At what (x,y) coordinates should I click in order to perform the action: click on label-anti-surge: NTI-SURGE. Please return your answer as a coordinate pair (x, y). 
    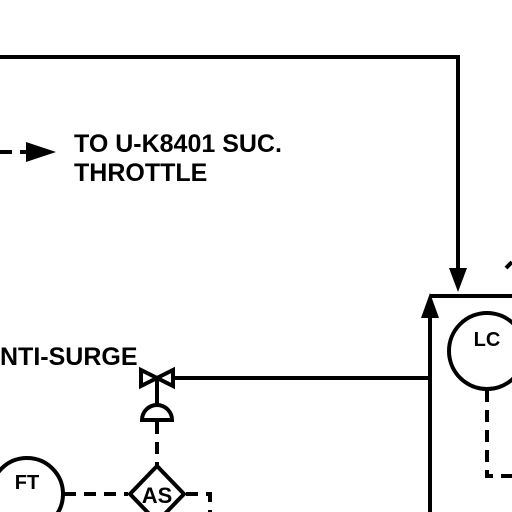
    Looking at the image, I should click on (69, 357).